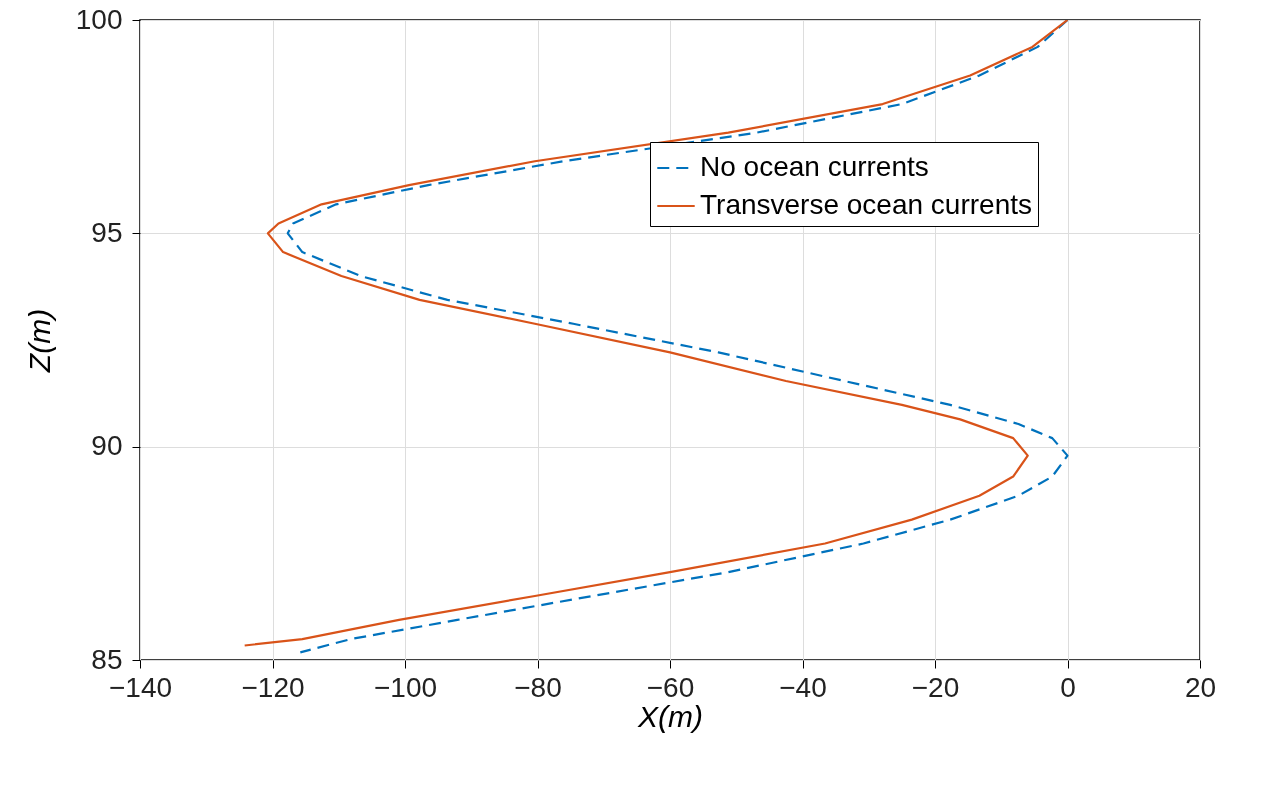 The width and height of the screenshot is (1270, 788). I want to click on y-tick-label: 95, so click(107, 232).